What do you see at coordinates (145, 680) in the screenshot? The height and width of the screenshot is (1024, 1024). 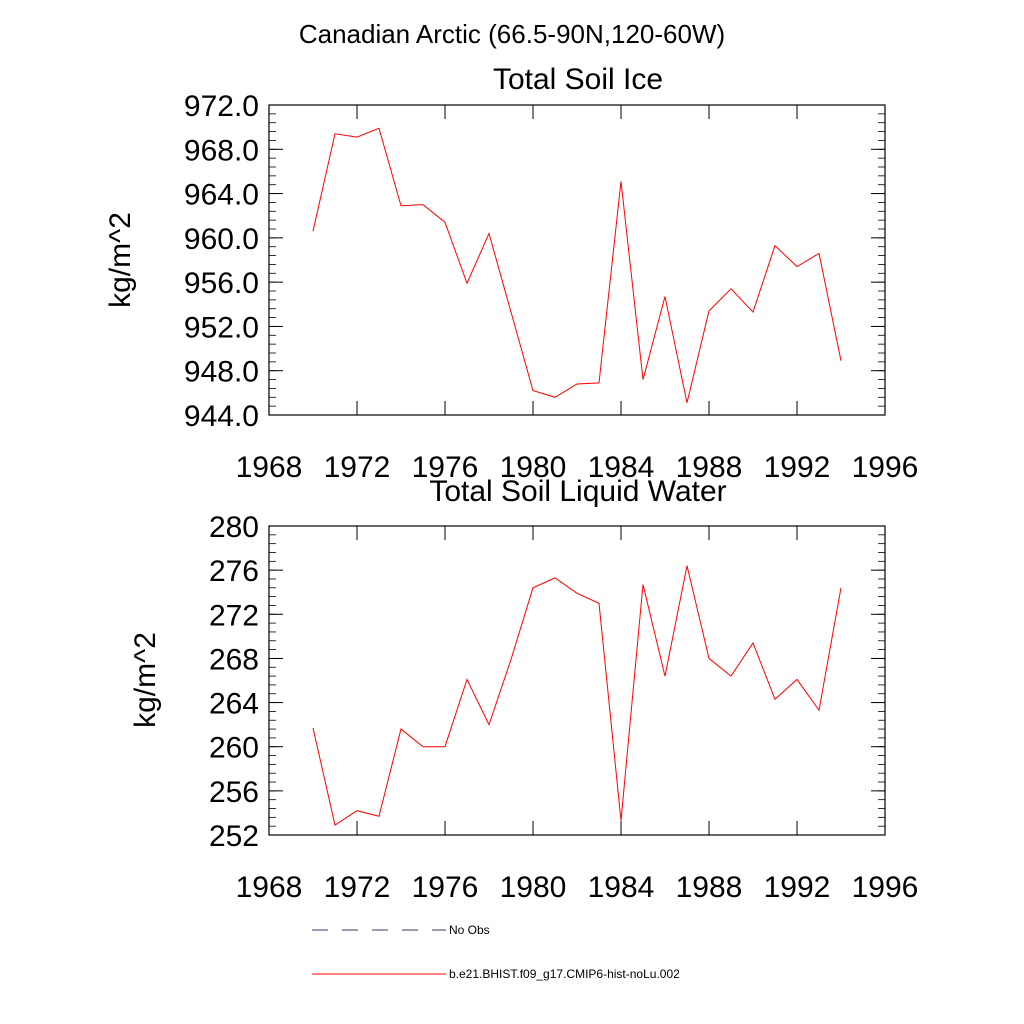 I see `panel-soil-liquid-water-ylabel: kg/m^2` at bounding box center [145, 680].